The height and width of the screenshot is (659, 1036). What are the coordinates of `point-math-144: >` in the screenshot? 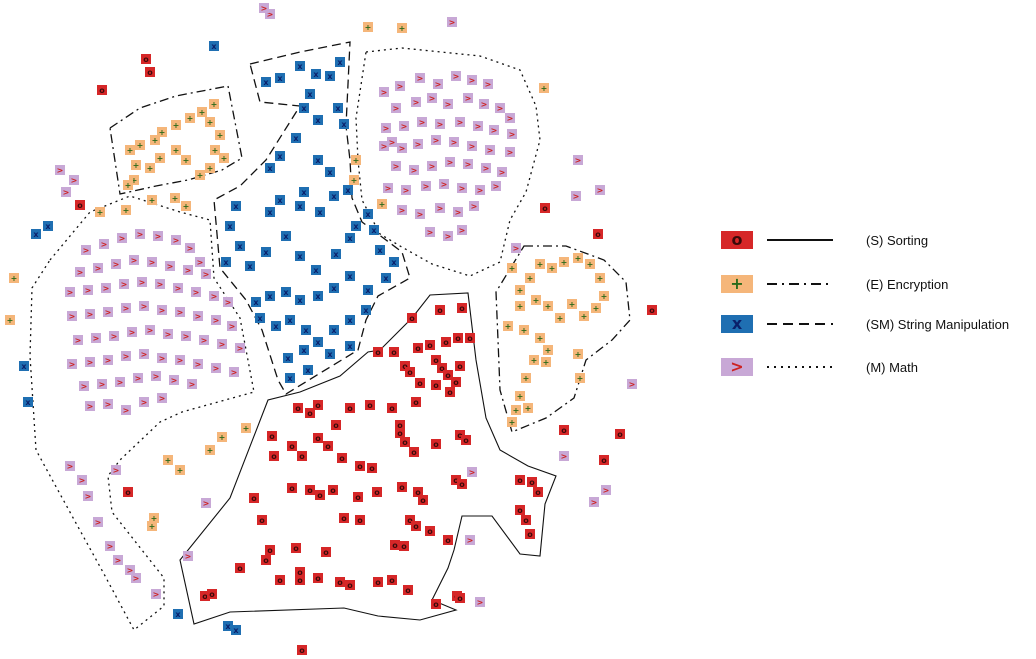 It's located at (156, 594).